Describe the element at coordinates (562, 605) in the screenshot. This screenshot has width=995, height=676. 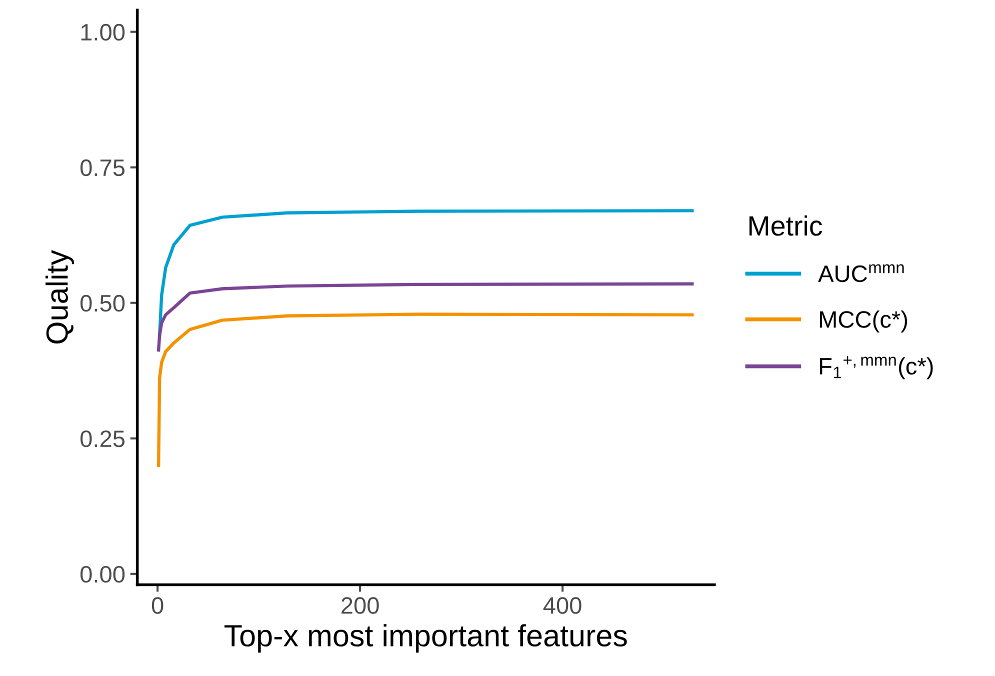
I see `x-tick-label: 400` at that location.